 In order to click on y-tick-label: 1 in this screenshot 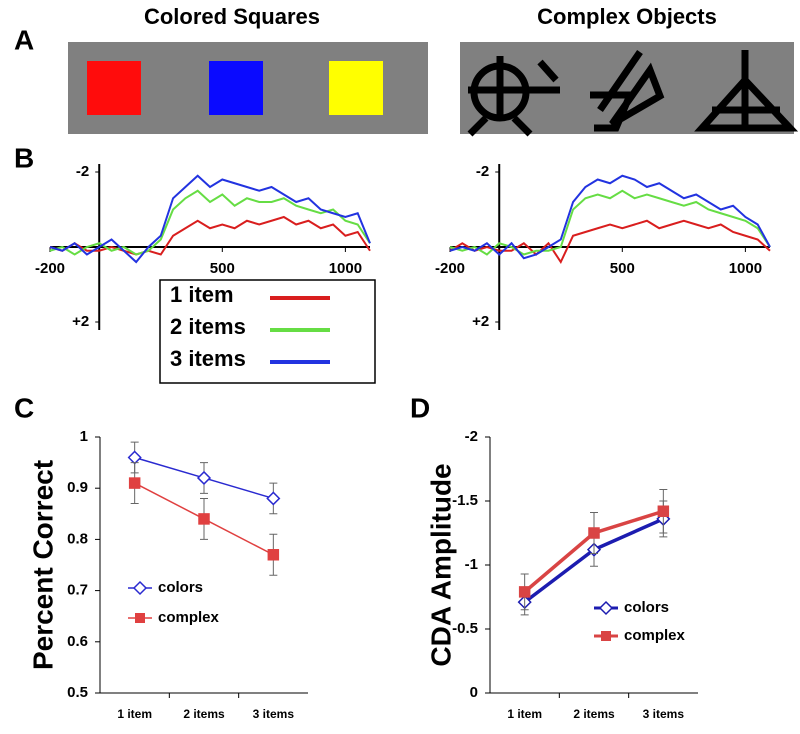, I will do `click(84, 436)`.